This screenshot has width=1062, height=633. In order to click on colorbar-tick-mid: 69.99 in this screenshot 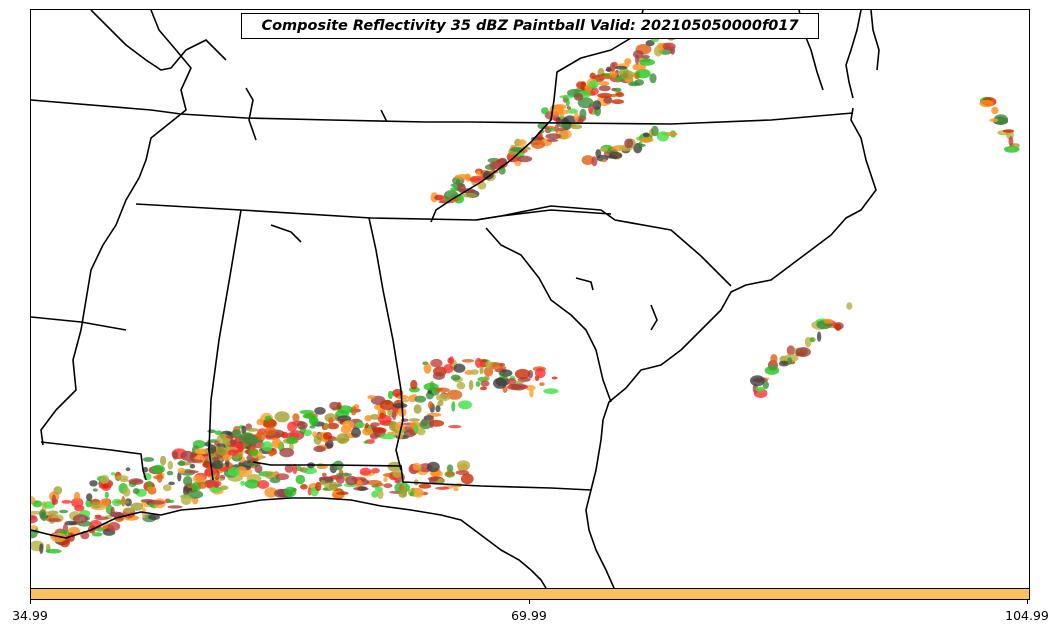, I will do `click(529, 615)`.